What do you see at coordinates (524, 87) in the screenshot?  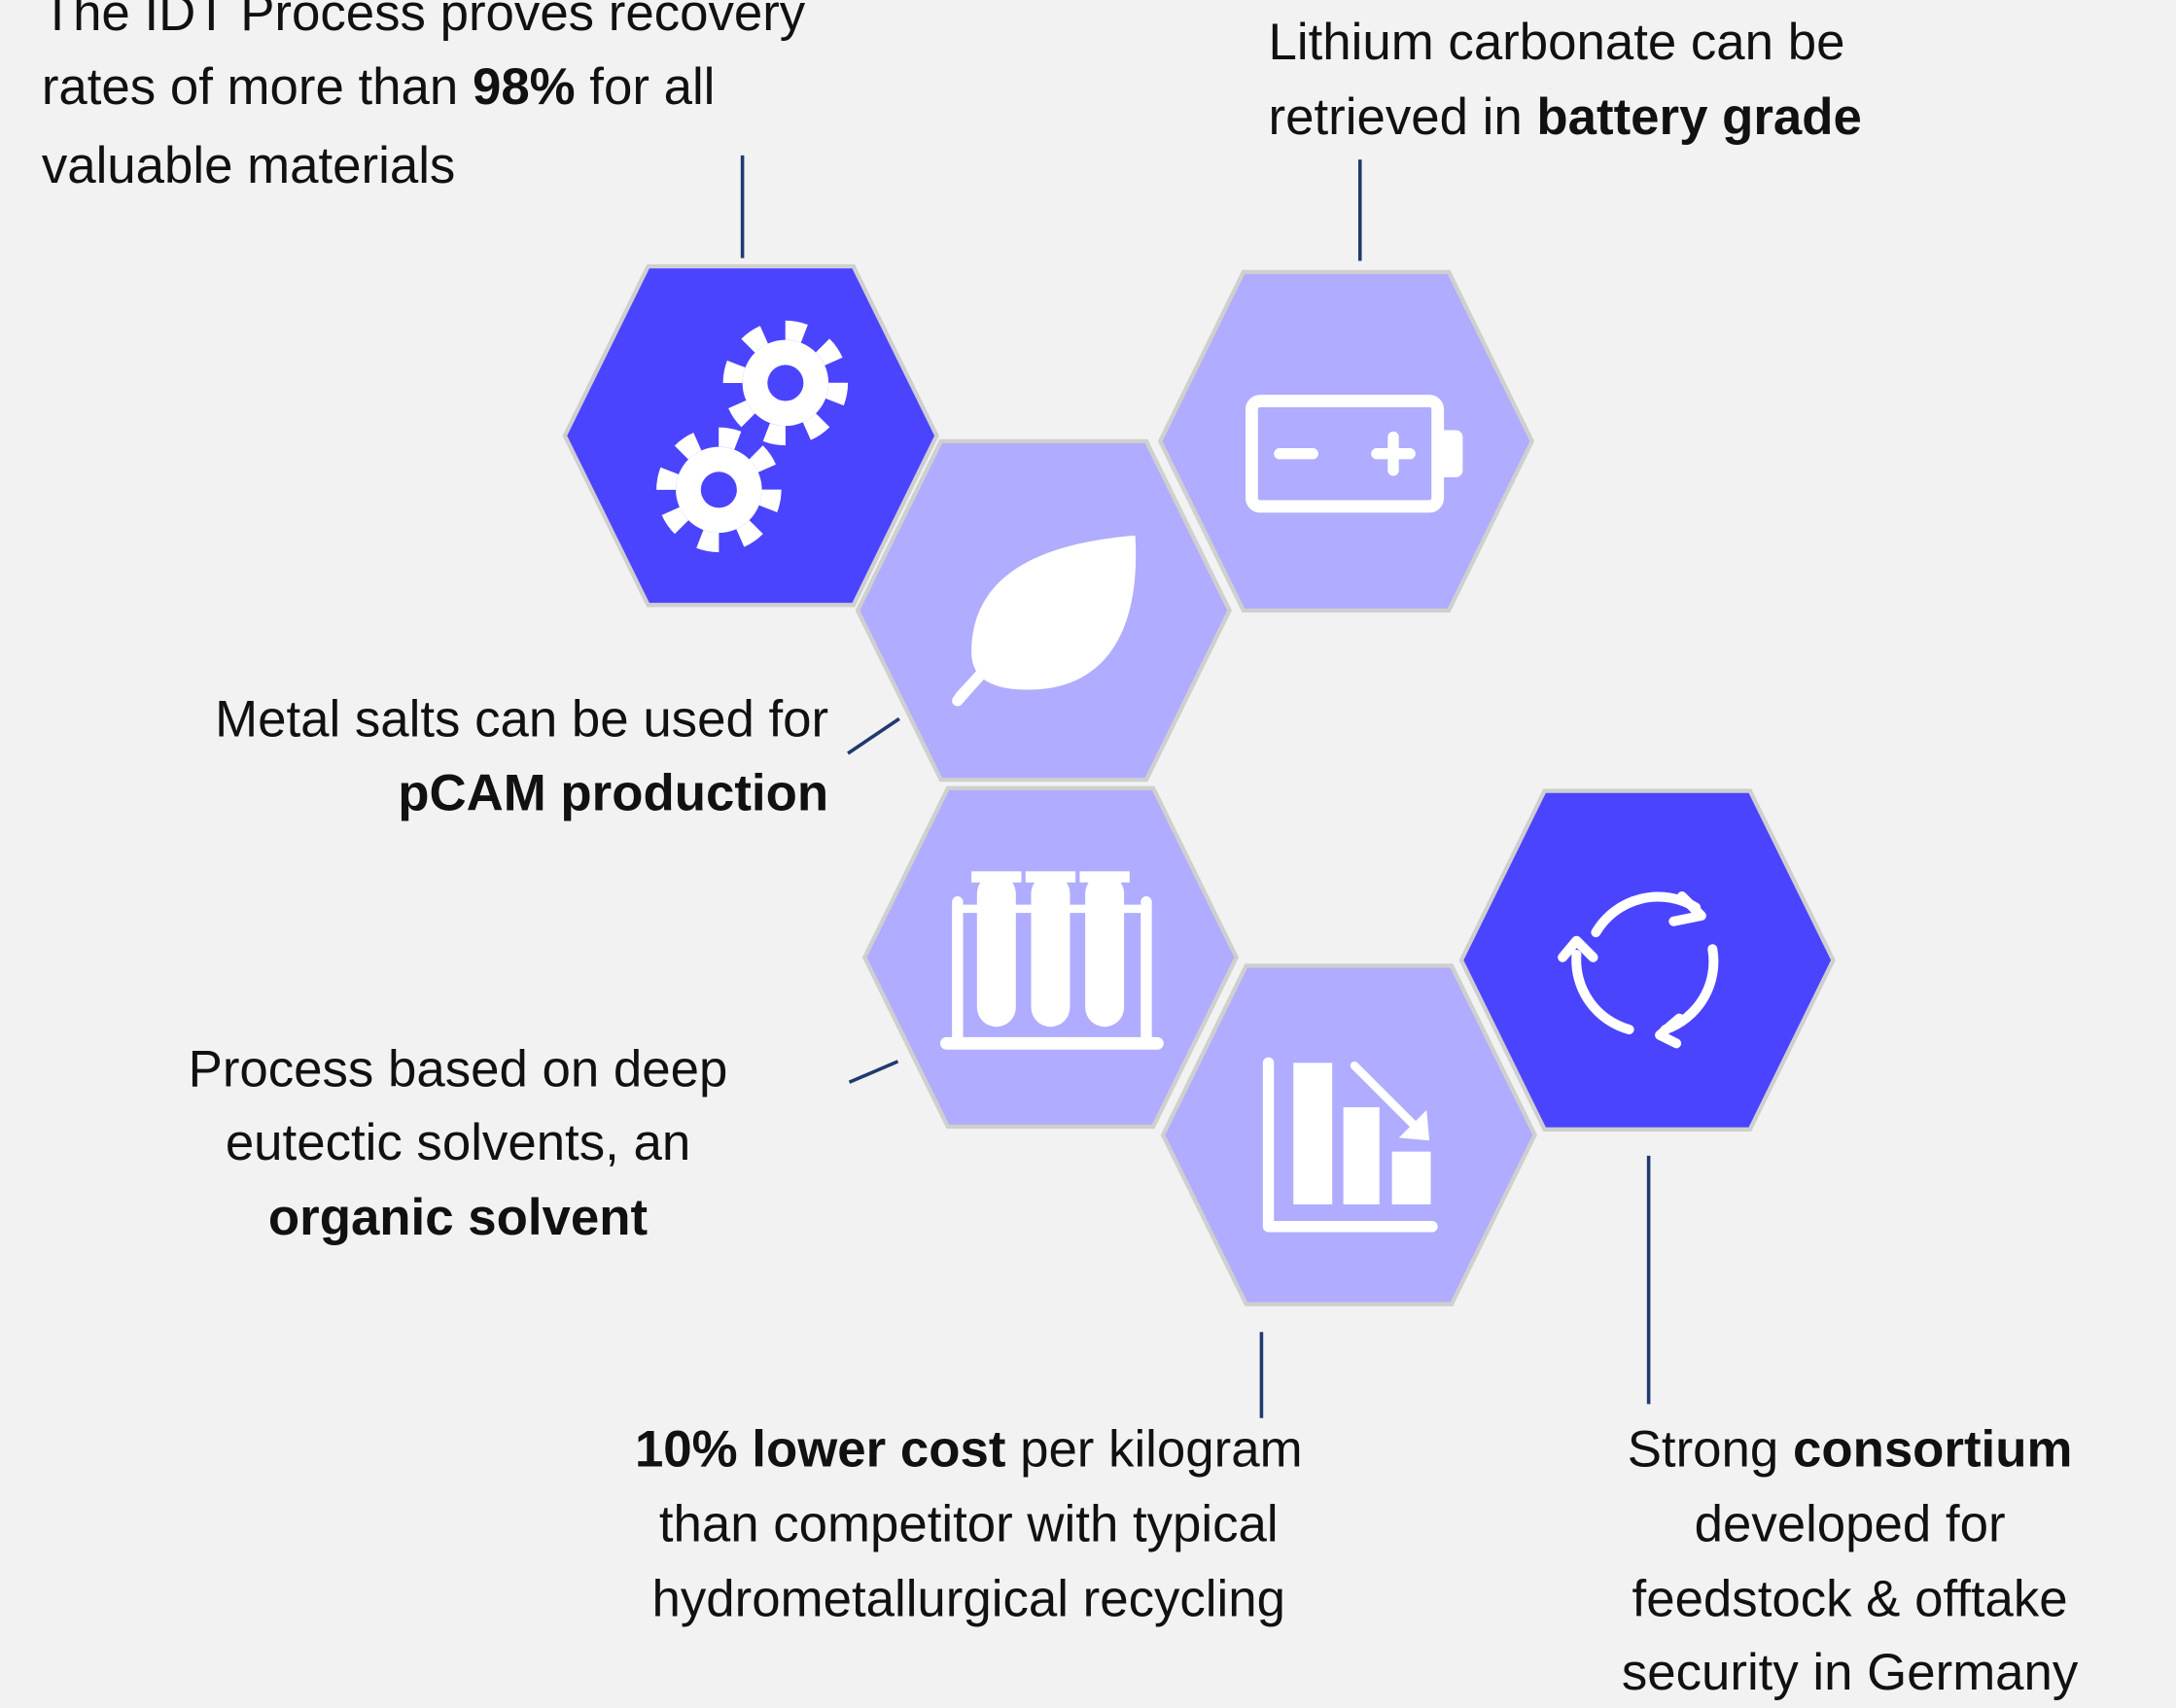 I see `bold-text: 98%` at bounding box center [524, 87].